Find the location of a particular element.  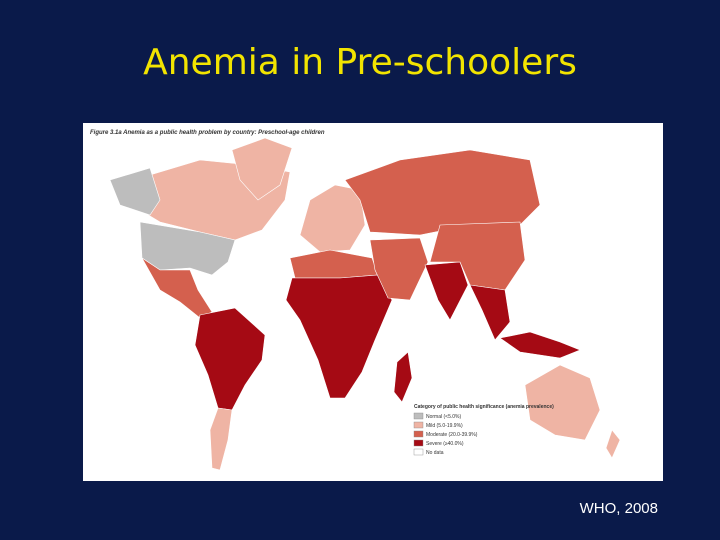

legend-label: Normal (<5.0%) is located at coordinates (443, 417).